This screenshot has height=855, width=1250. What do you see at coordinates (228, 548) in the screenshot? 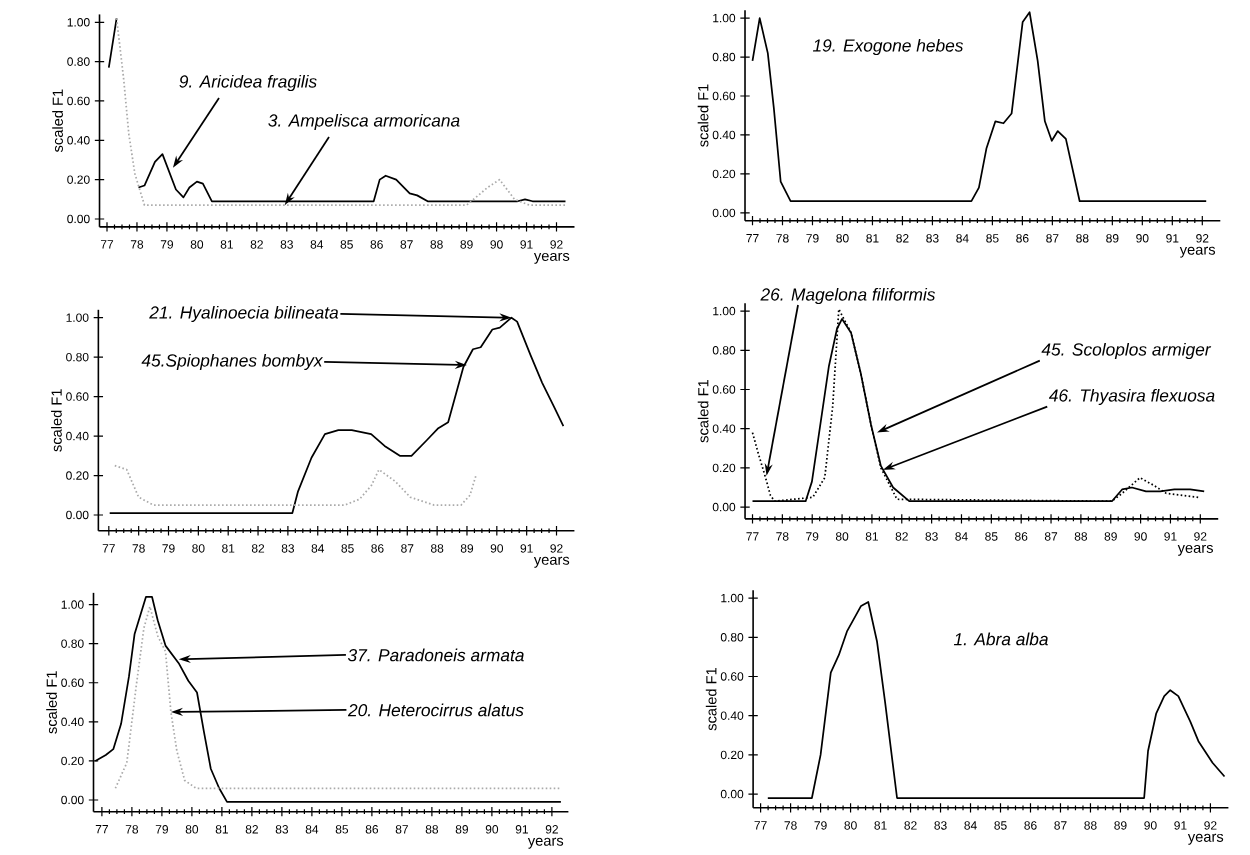
I see `x-tick-label: 81` at bounding box center [228, 548].